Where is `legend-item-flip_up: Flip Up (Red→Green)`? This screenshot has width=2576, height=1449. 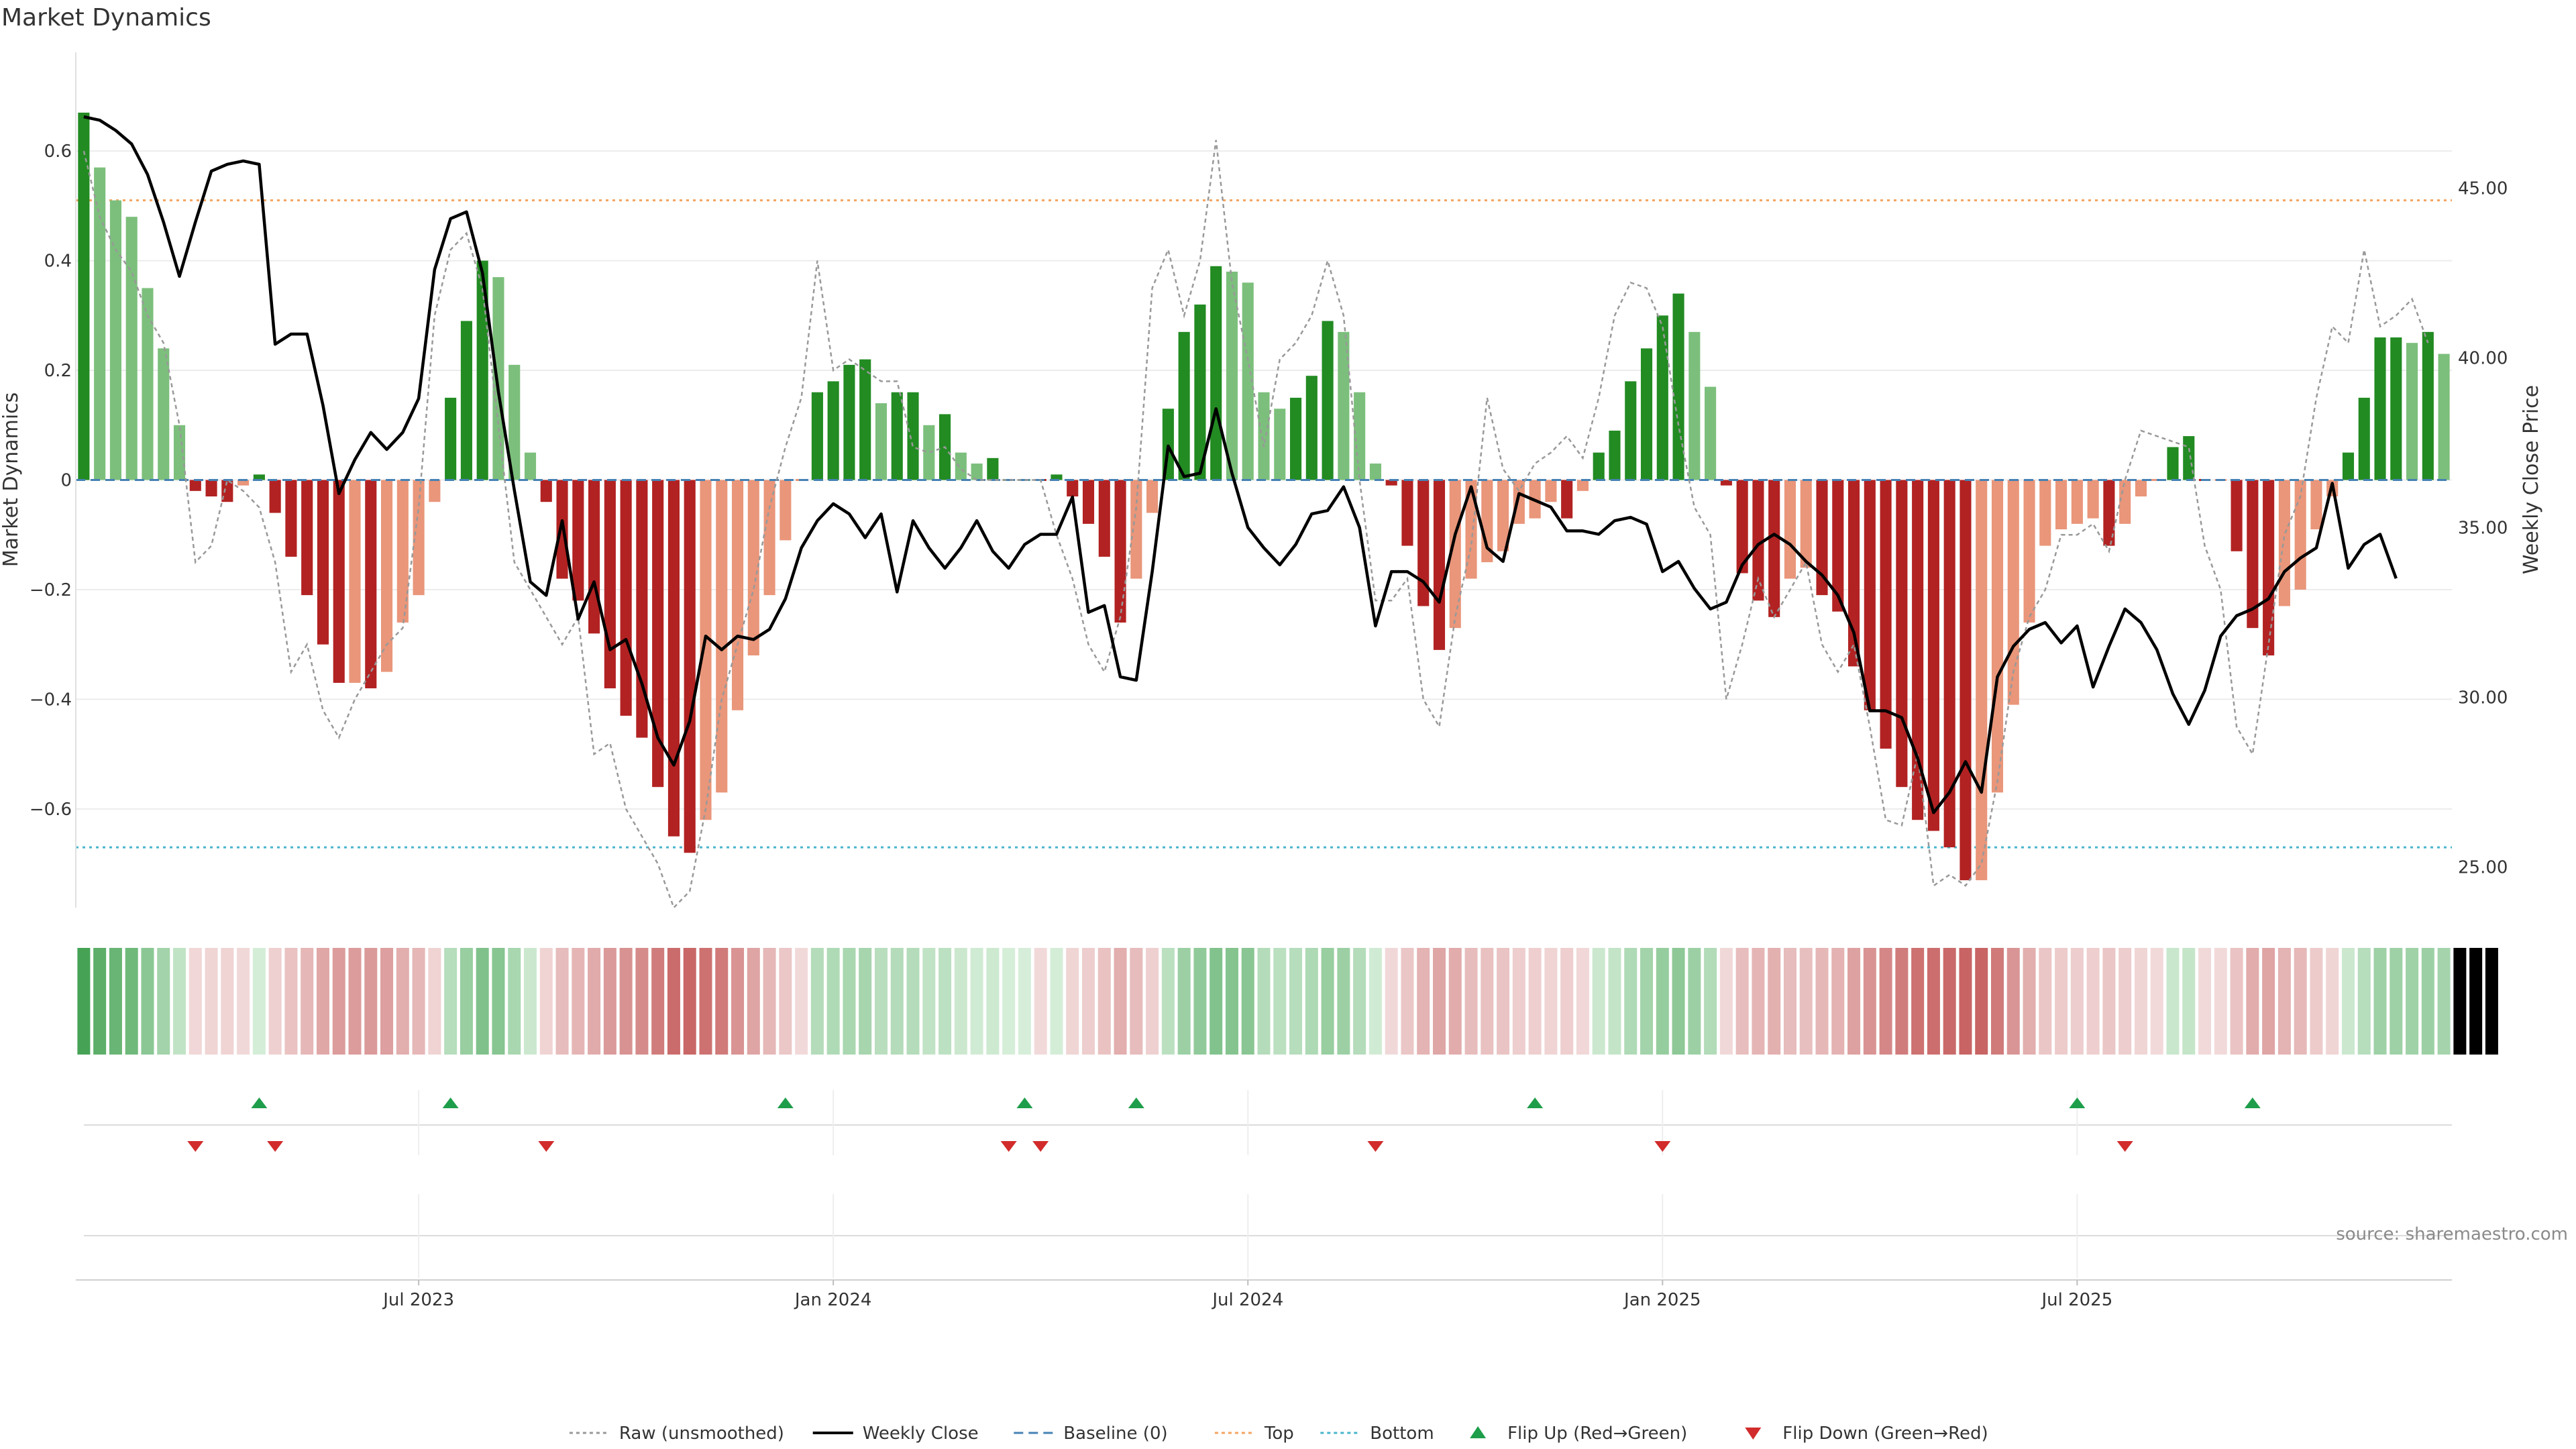 legend-item-flip_up: Flip Up (Red→Green) is located at coordinates (1578, 1434).